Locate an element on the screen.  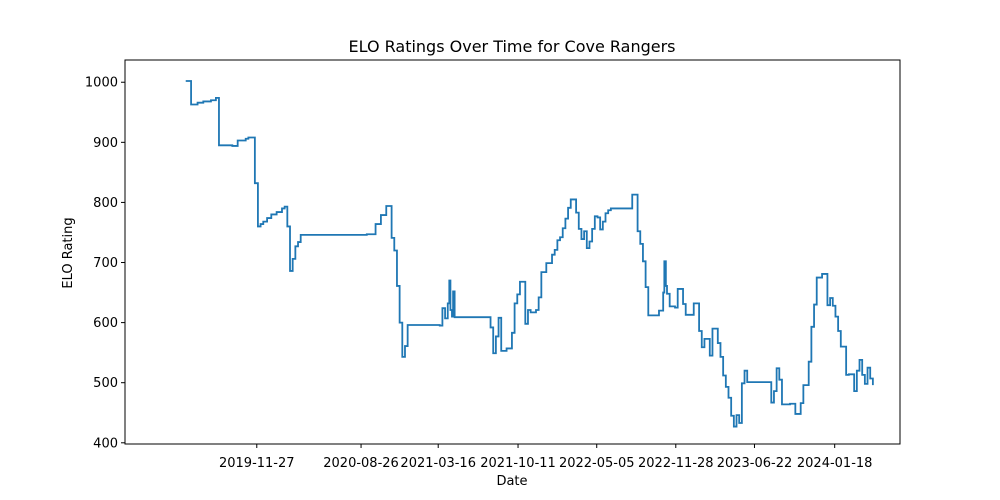
x-tick-label: 2019-11-27 is located at coordinates (257, 463).